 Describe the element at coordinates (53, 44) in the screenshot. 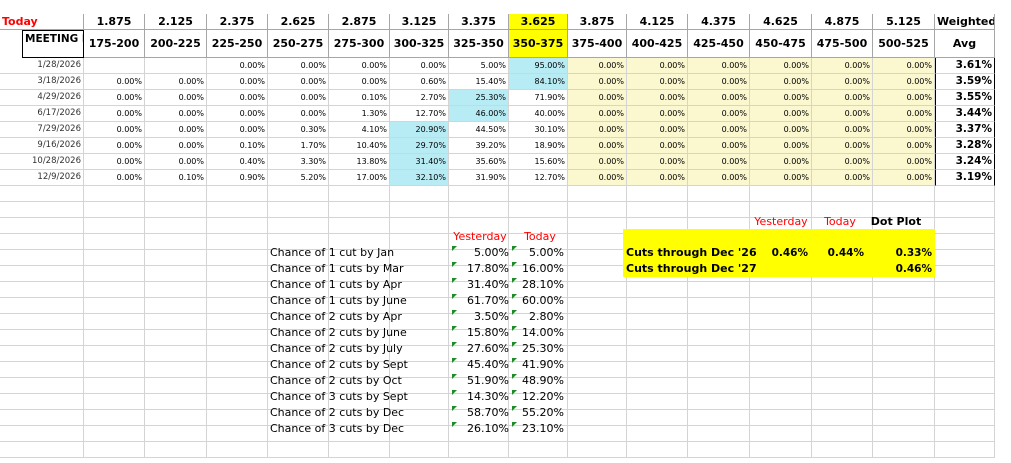

I see `meeting-date-header: MEETING DATE` at that location.